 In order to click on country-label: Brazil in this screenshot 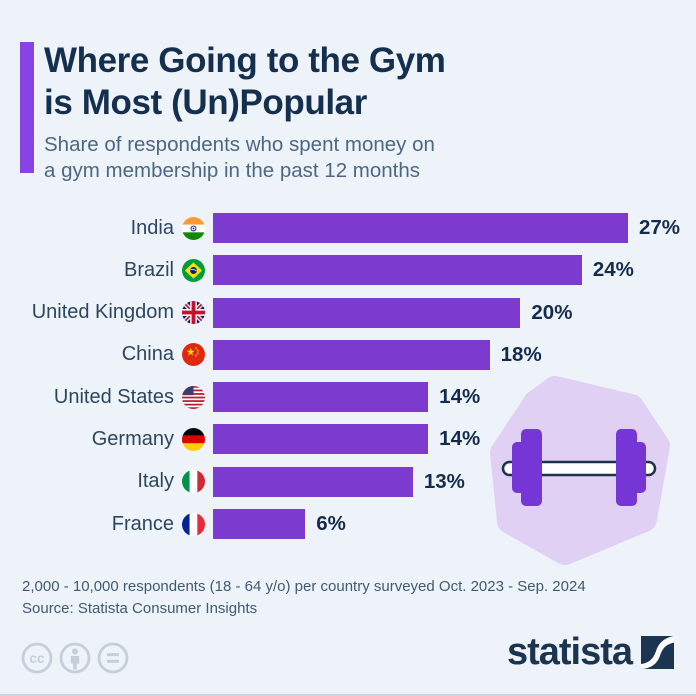, I will do `click(148, 269)`.